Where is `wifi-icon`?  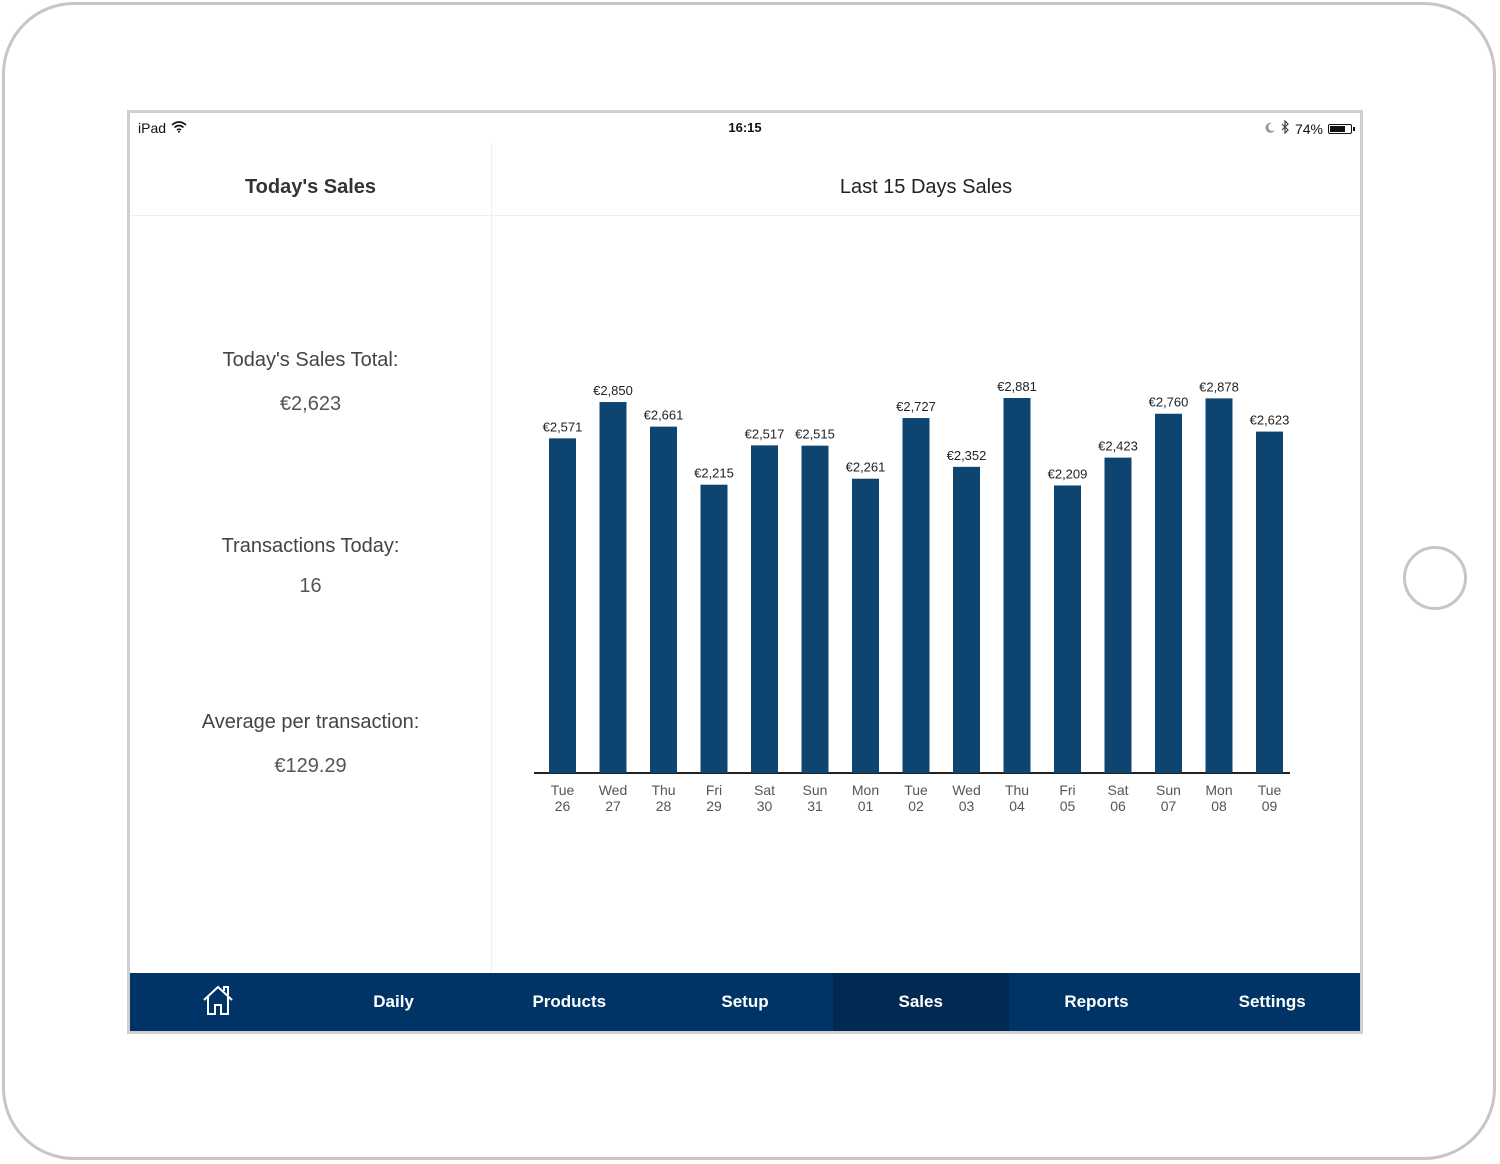
wifi-icon is located at coordinates (179, 128).